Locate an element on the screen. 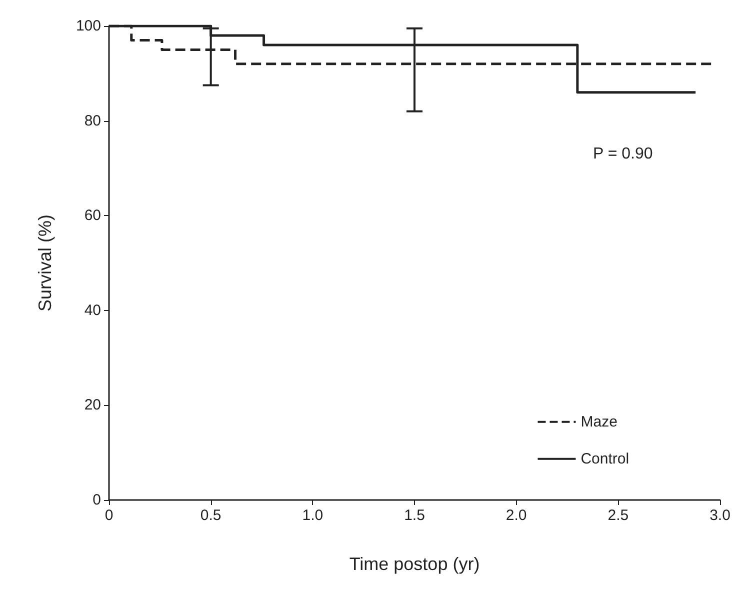 The height and width of the screenshot is (610, 744). y-tick-label: 80 is located at coordinates (92, 121).